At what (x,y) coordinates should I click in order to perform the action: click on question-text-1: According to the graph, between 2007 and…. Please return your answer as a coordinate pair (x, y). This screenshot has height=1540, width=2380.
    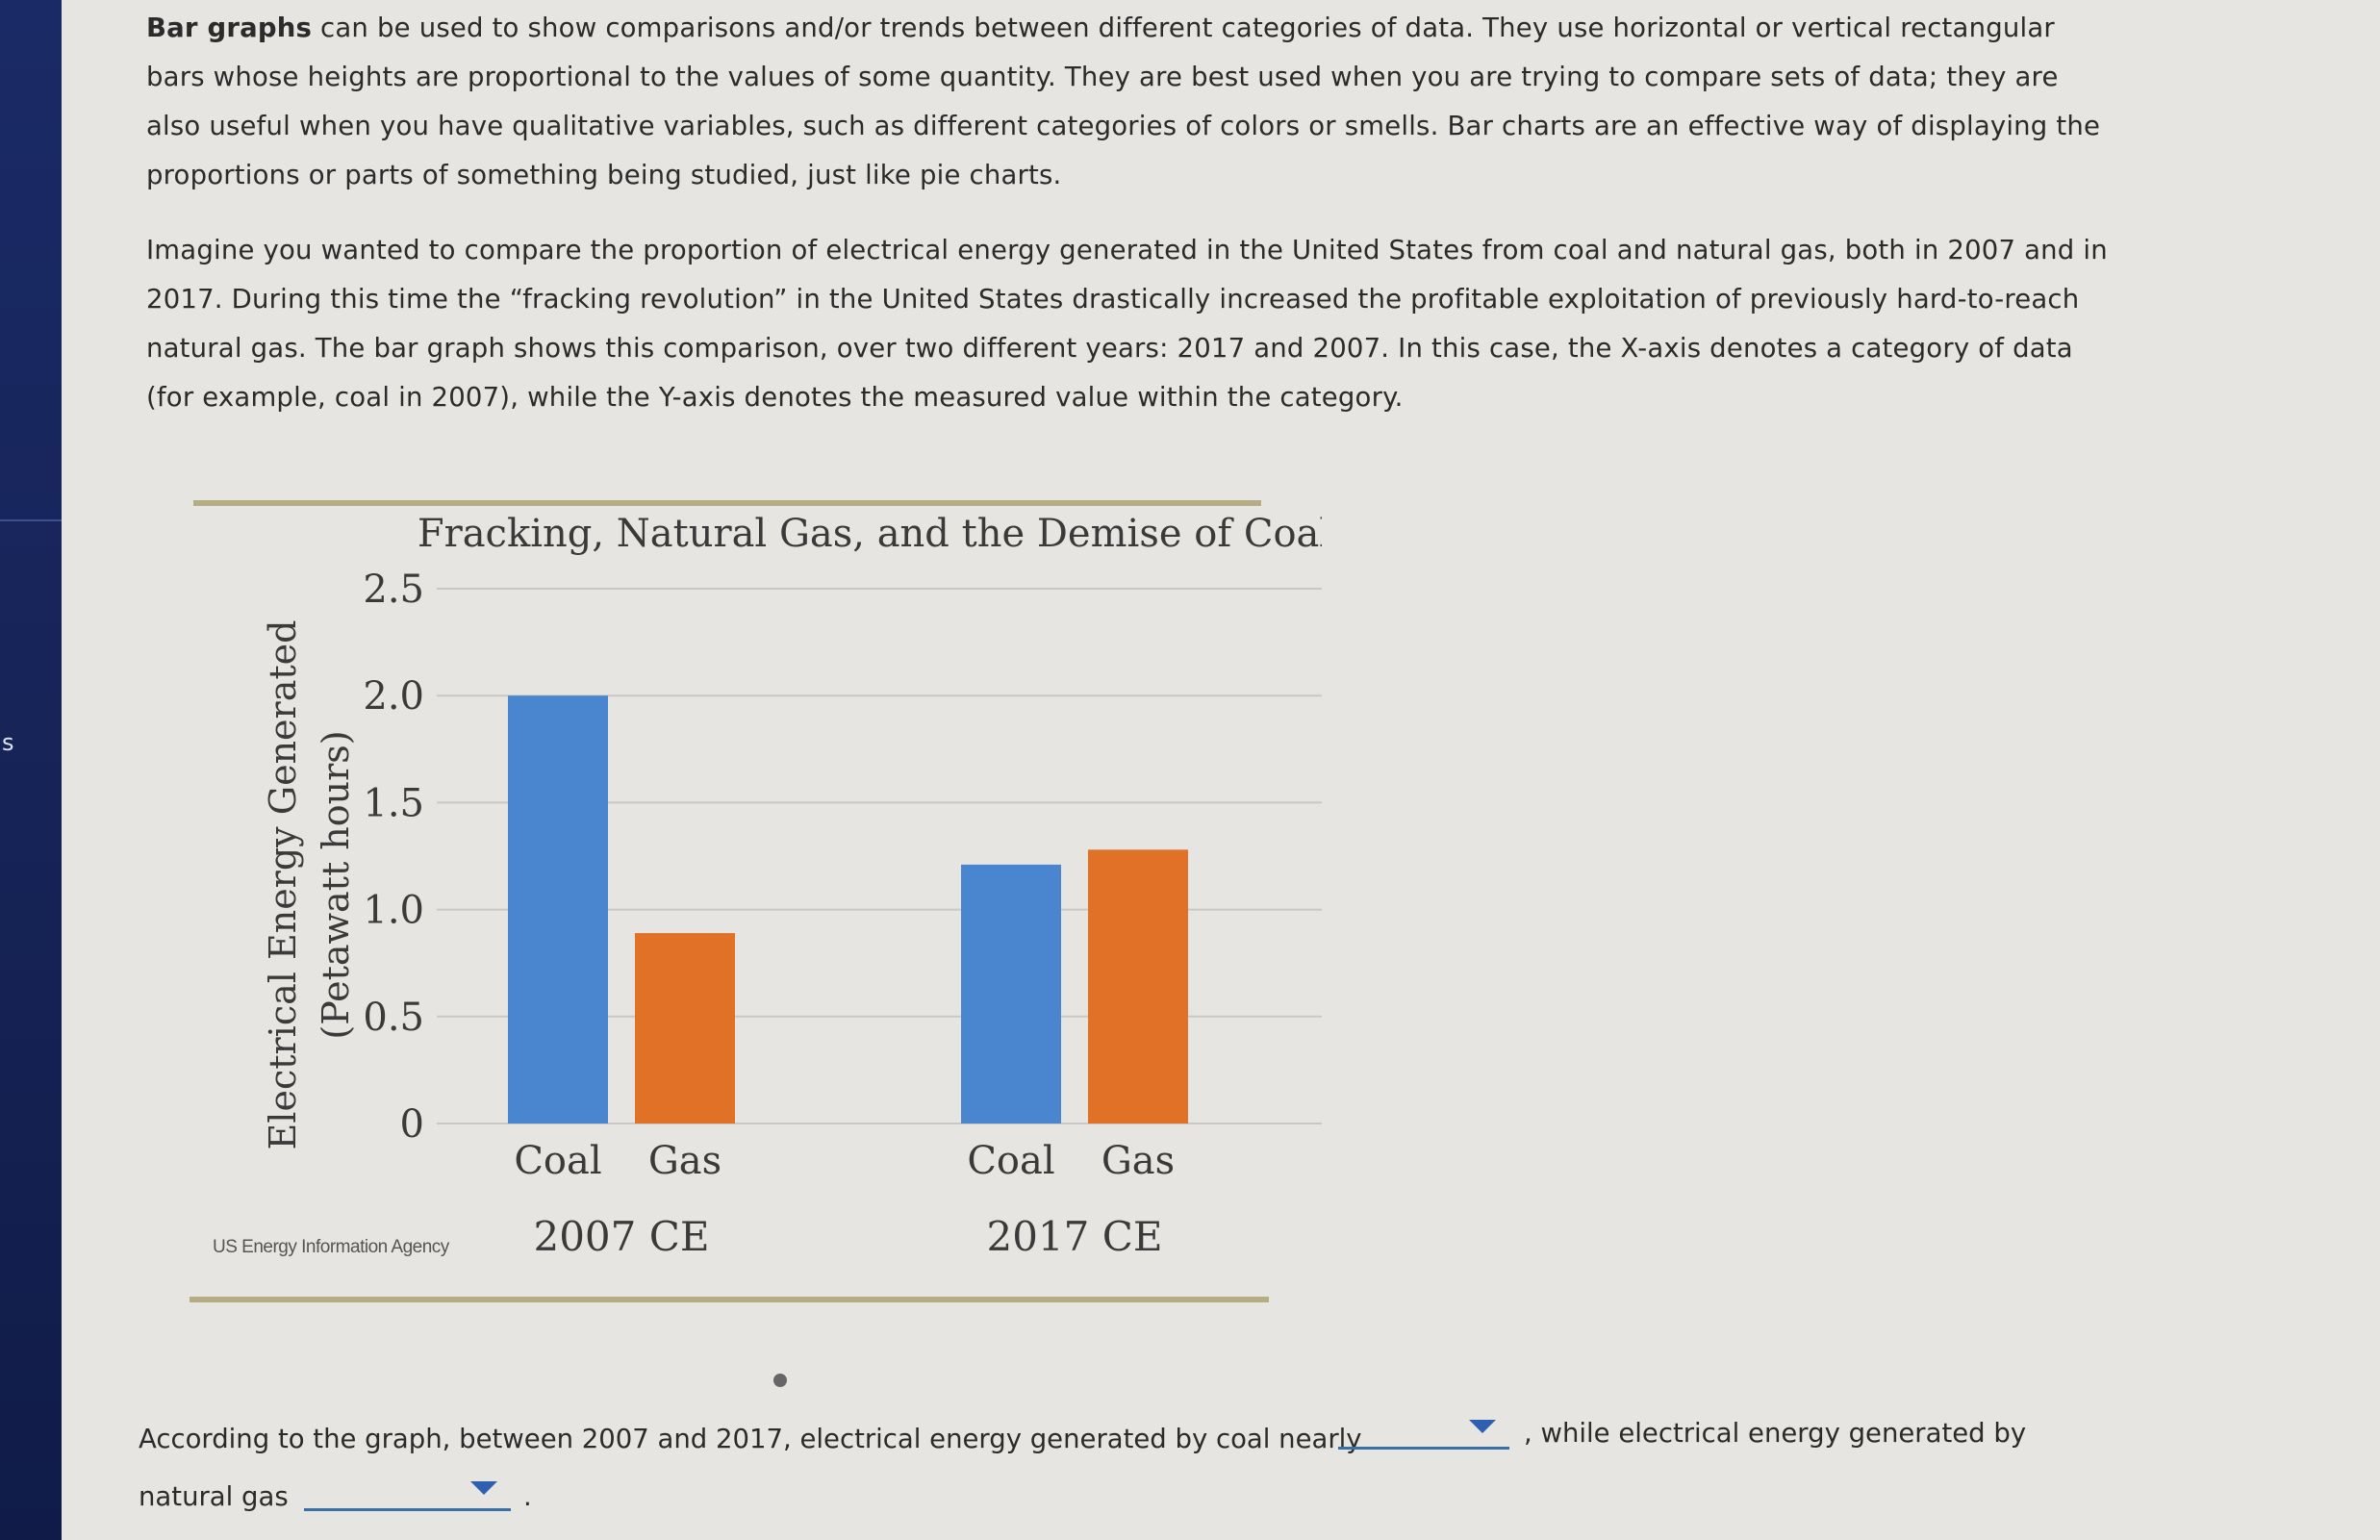
    Looking at the image, I should click on (751, 1439).